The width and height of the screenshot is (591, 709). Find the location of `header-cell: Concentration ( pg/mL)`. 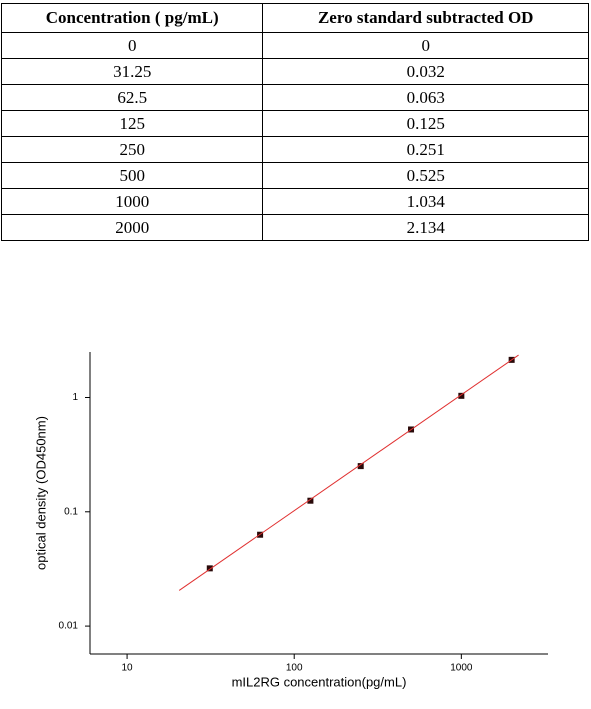

header-cell: Concentration ( pg/mL) is located at coordinates (132, 18).